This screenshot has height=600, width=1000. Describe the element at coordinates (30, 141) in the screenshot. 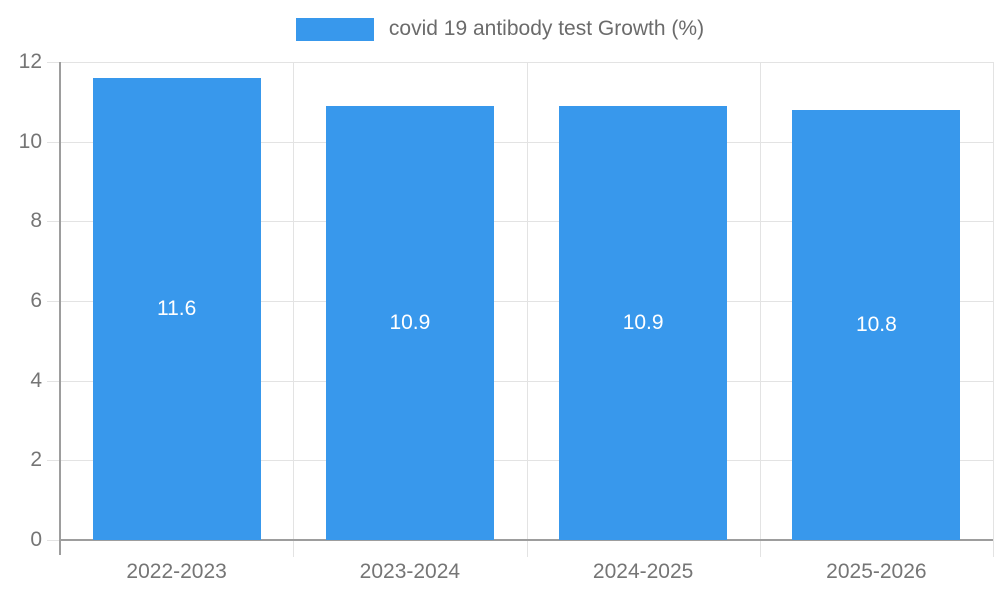

I see `y-axis-tick-label: 10` at that location.